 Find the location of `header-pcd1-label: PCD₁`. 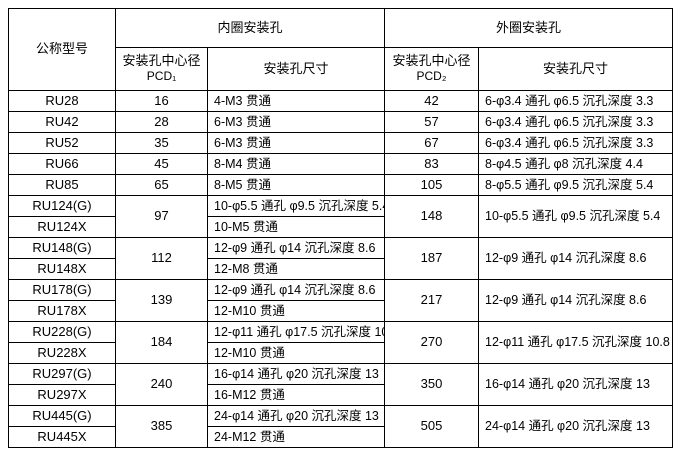

header-pcd1-label: PCD₁ is located at coordinates (161, 76).